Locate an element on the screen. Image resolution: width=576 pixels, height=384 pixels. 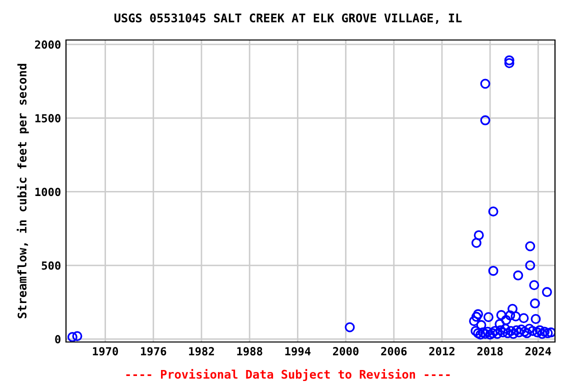
x-tick-label: 1970 is located at coordinates (105, 351).